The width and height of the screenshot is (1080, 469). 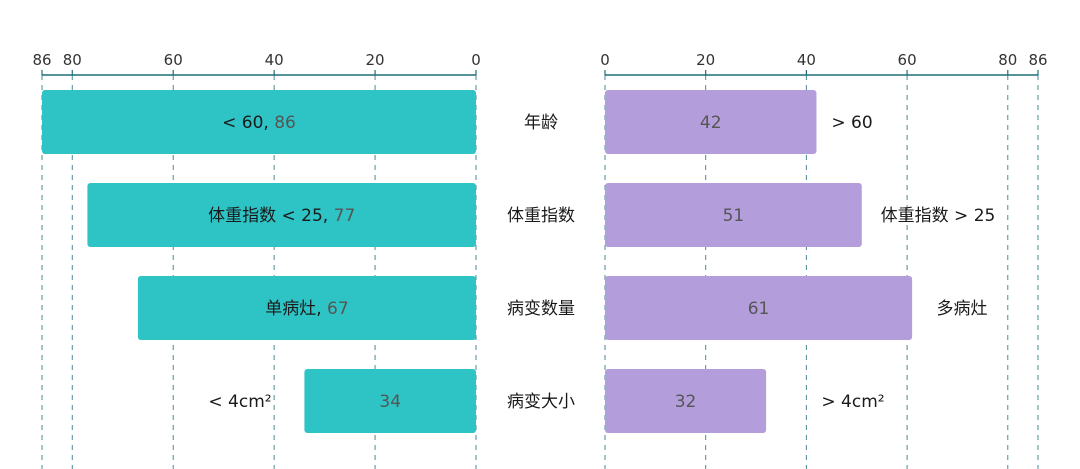 I want to click on left-tick-label: 86, so click(x=41, y=60).